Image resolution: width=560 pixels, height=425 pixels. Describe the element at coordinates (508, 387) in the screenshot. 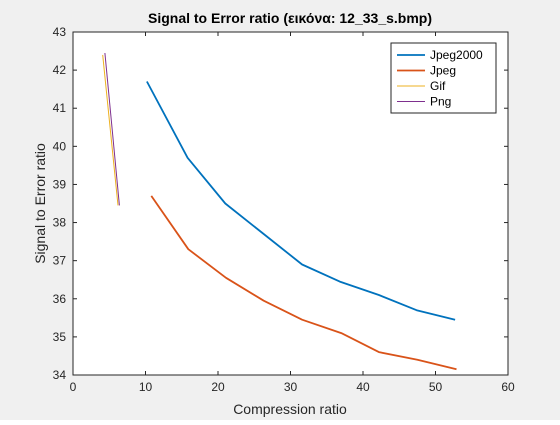

I see `x-tick-label: 60` at that location.